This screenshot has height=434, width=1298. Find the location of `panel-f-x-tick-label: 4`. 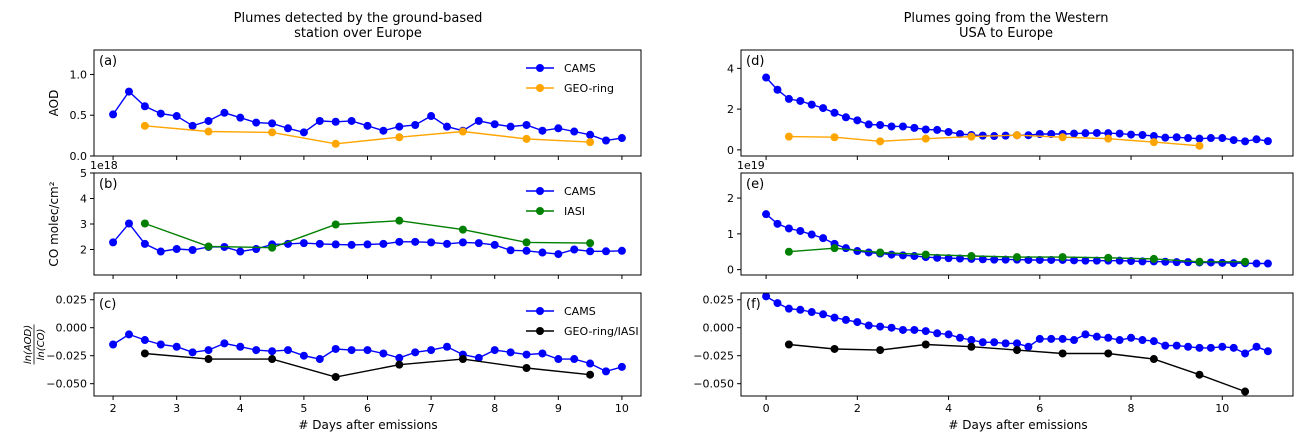

panel-f-x-tick-label: 4 is located at coordinates (948, 408).